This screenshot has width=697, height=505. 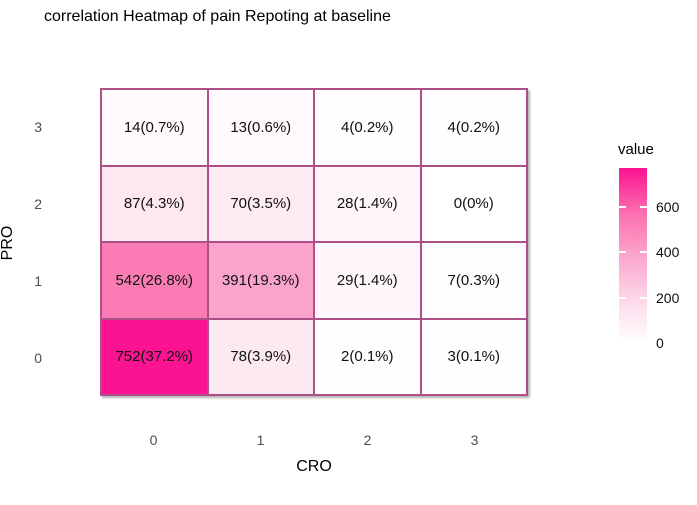 What do you see at coordinates (154, 280) in the screenshot?
I see `heatmap-cell: 542(26.8%)` at bounding box center [154, 280].